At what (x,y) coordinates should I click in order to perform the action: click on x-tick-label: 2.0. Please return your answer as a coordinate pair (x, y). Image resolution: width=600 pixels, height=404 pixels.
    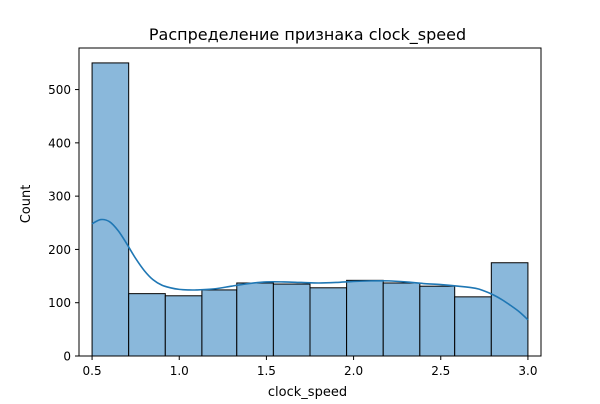
    Looking at the image, I should click on (353, 371).